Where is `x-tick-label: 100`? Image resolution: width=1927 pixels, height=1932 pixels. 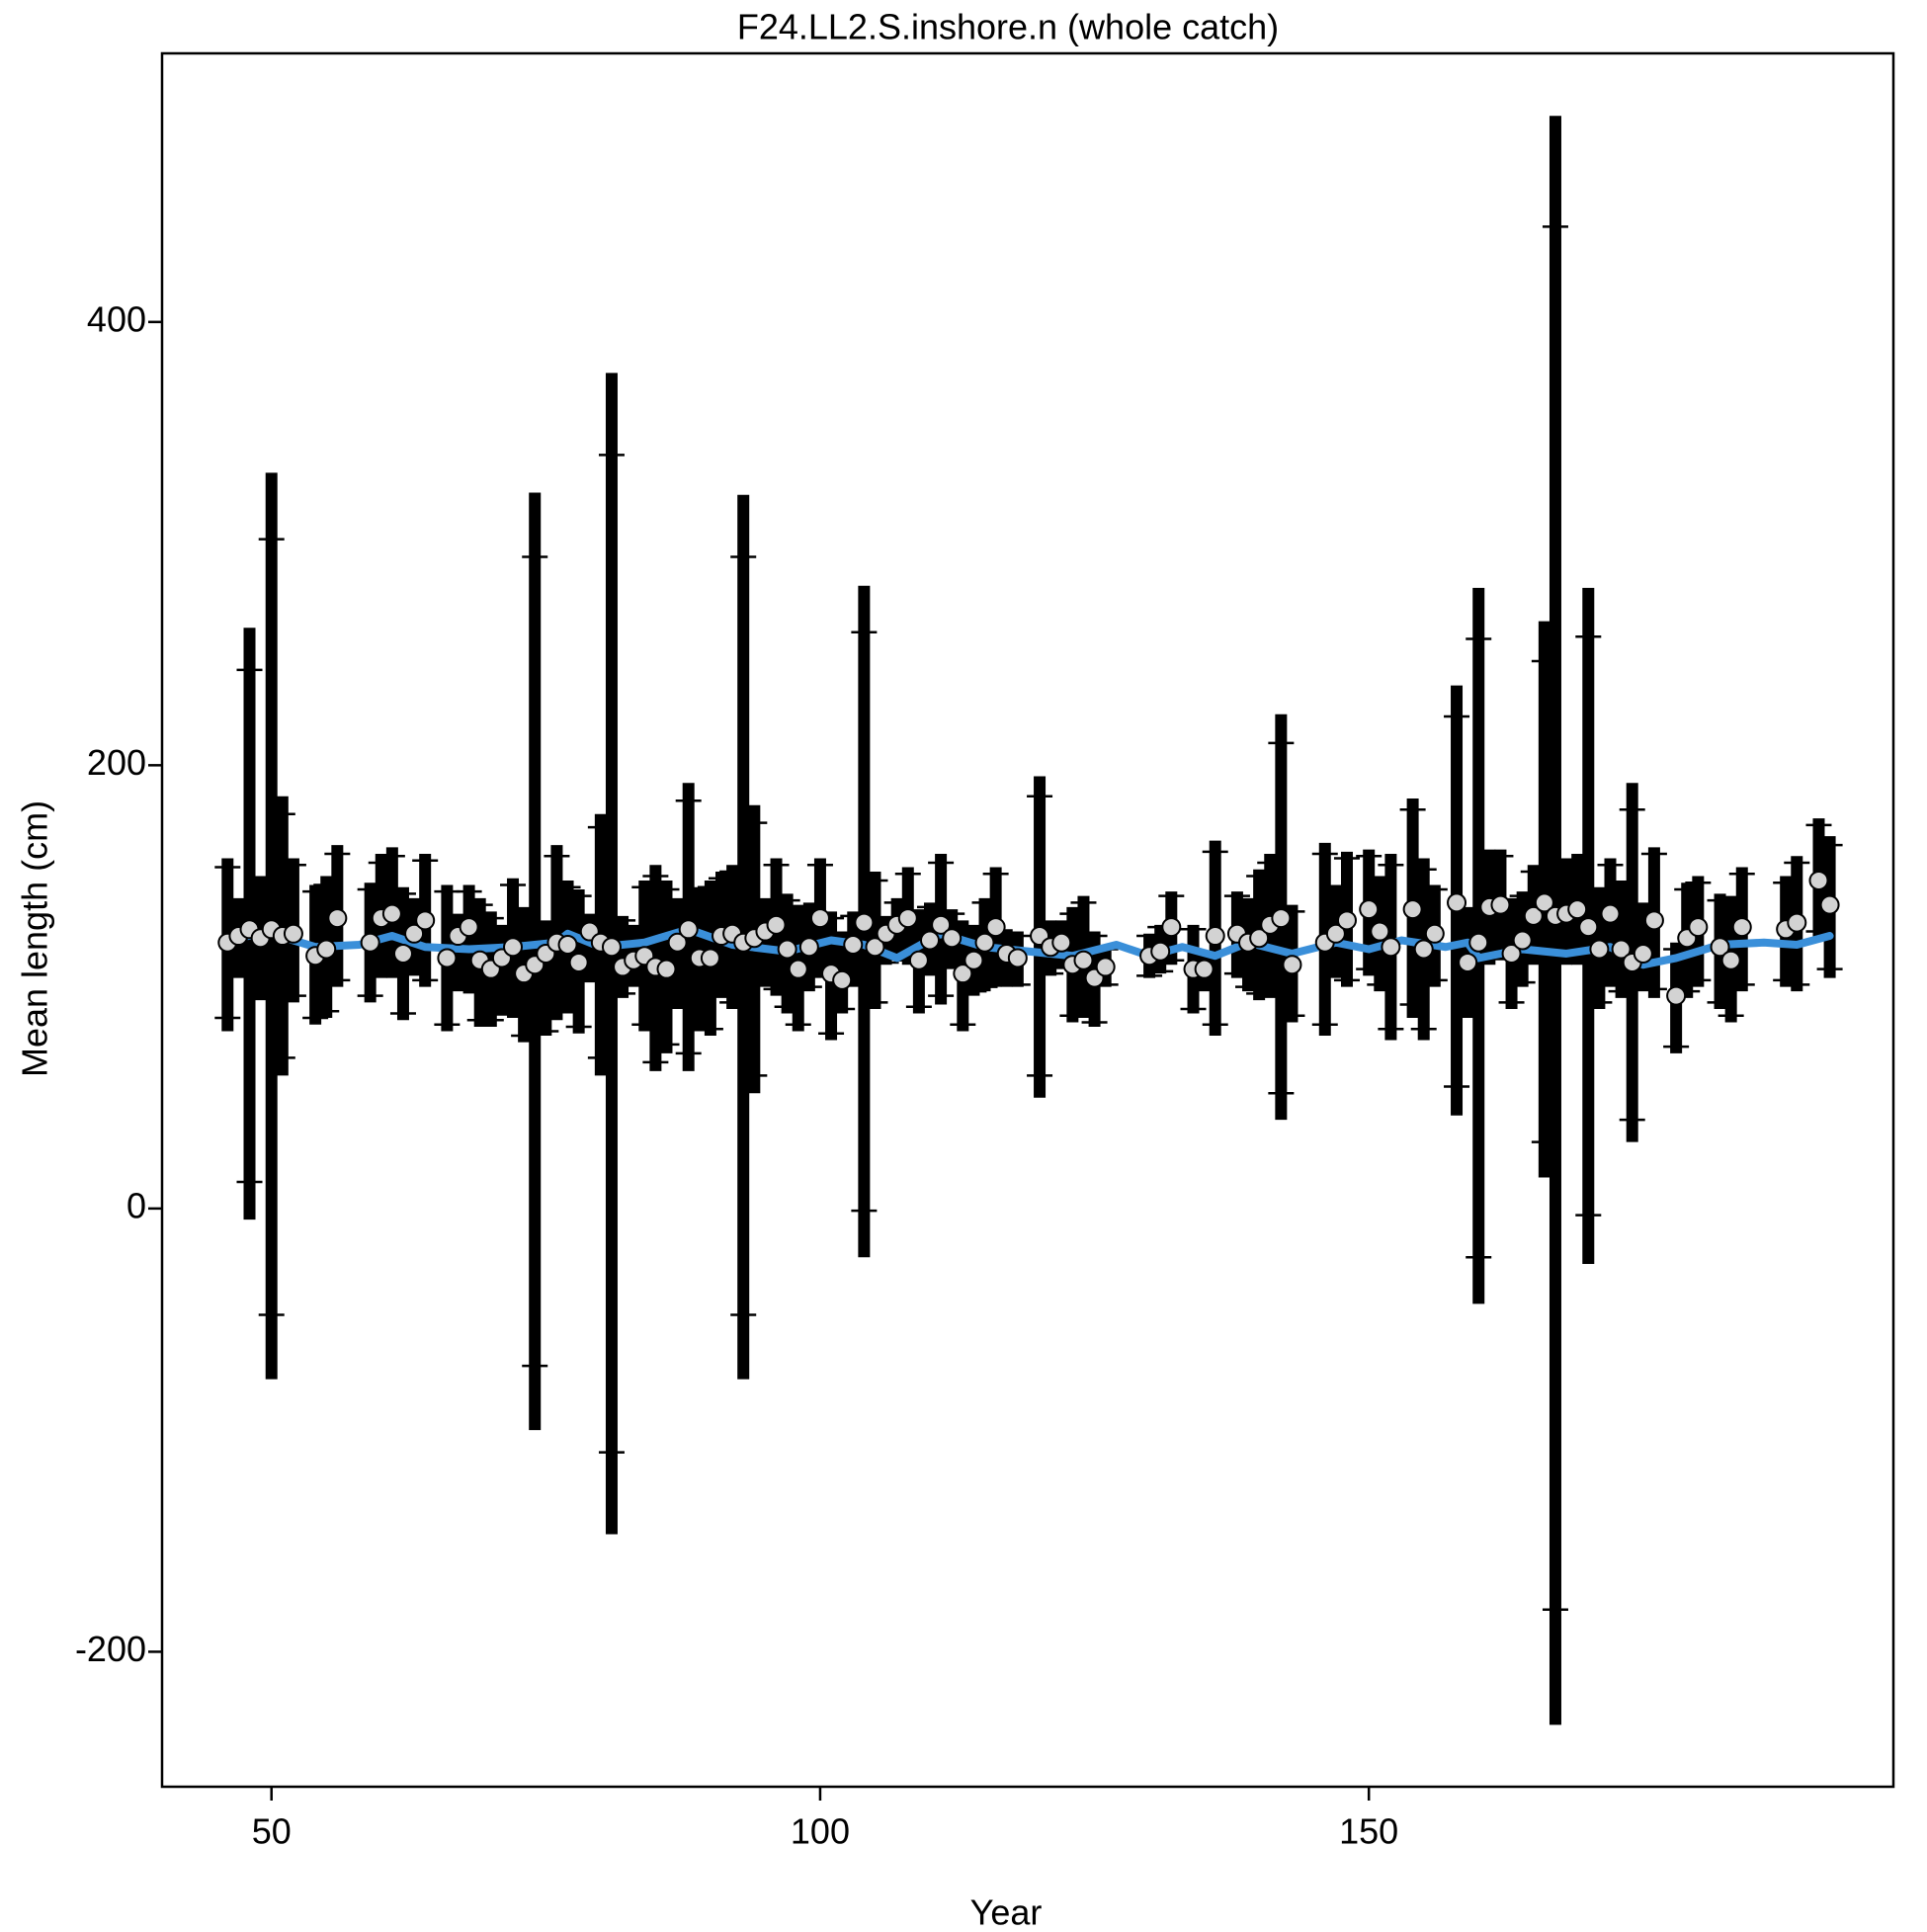
x-tick-label: 100 is located at coordinates (820, 1831).